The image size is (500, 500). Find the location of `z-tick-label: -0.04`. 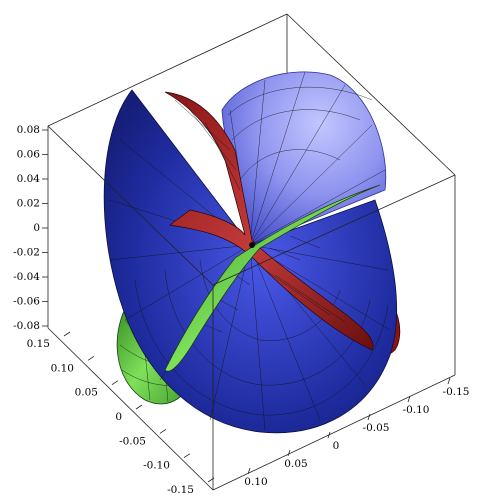

z-tick-label: -0.04 is located at coordinates (26, 277).